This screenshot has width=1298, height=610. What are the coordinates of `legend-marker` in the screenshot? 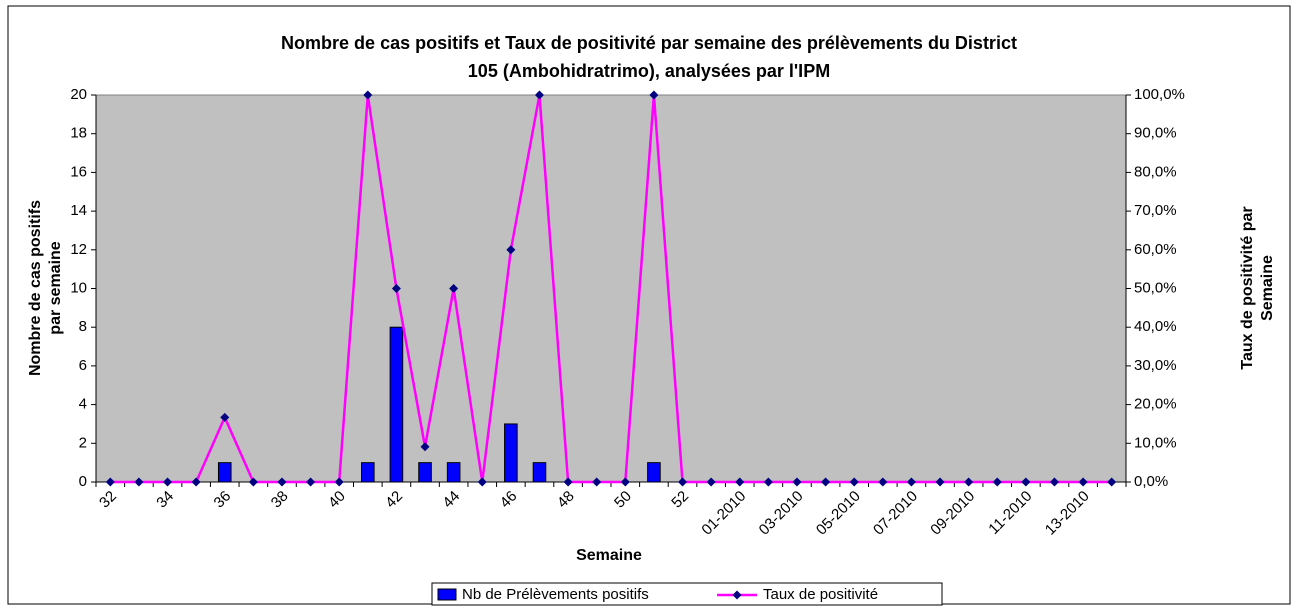 It's located at (737, 595).